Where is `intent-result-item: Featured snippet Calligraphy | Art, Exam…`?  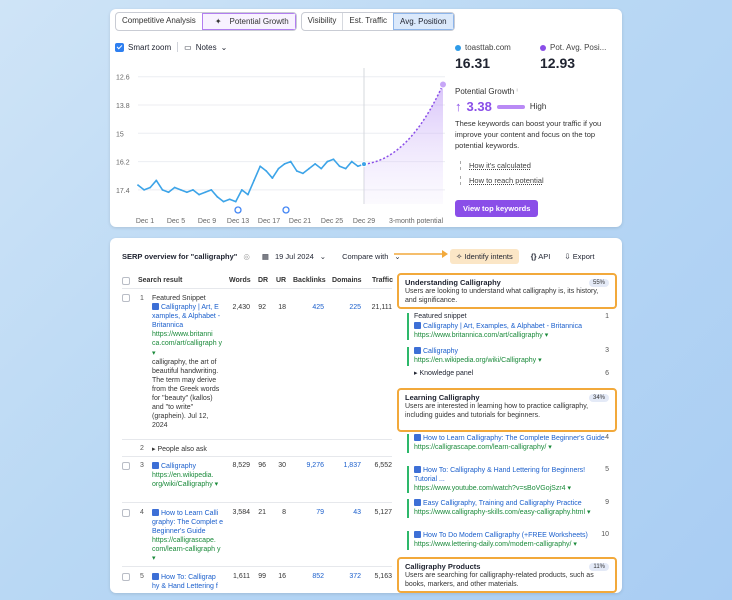
intent-result-item: Featured snippet Calligraphy | Art, Exam… is located at coordinates (508, 327).